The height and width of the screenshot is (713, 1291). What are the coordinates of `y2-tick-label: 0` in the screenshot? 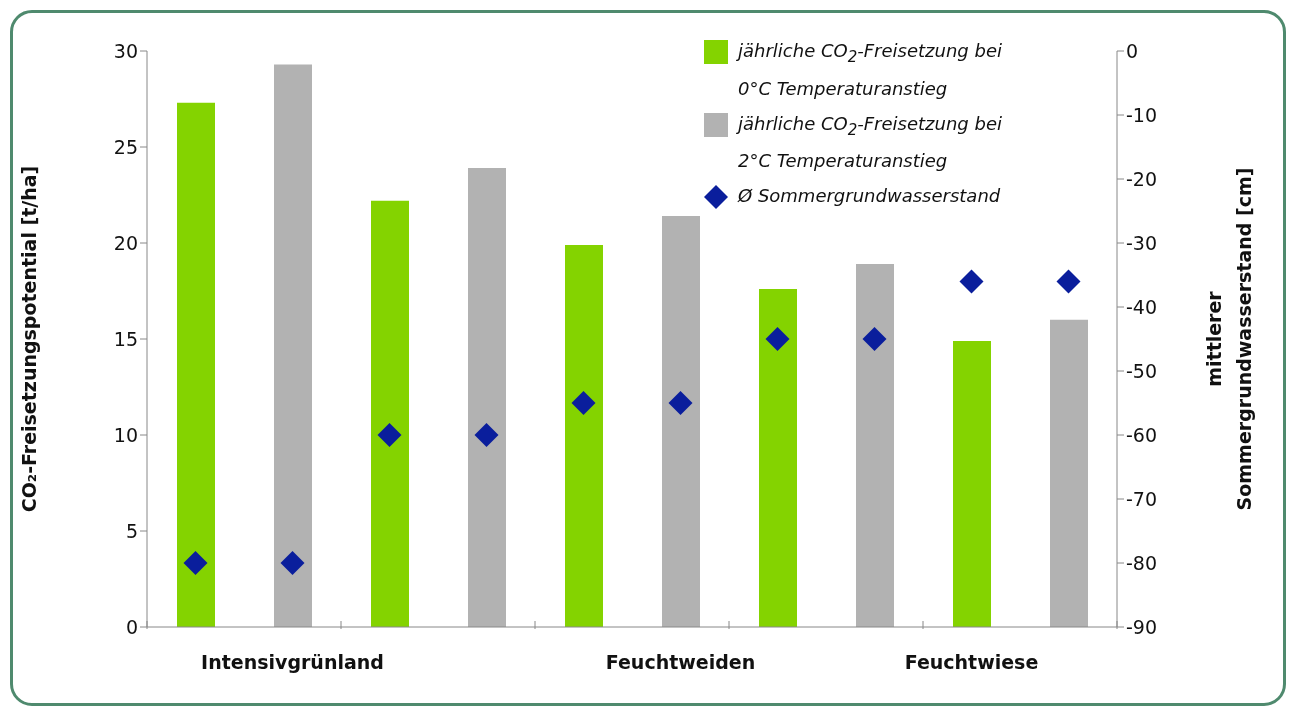 It's located at (1132, 50).